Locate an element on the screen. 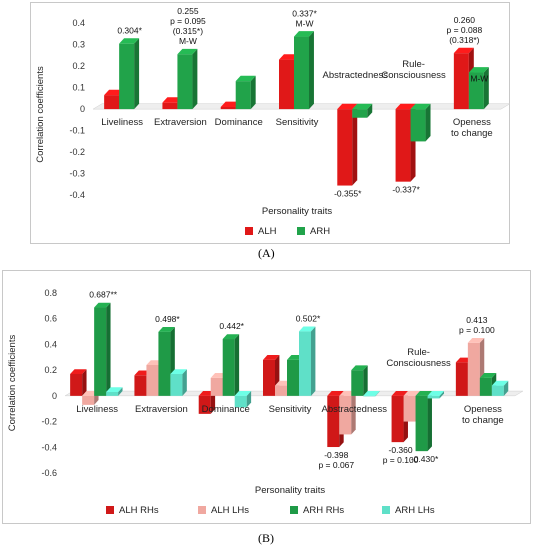 This screenshot has height=550, width=541. category-label: Openess is located at coordinates (472, 122).